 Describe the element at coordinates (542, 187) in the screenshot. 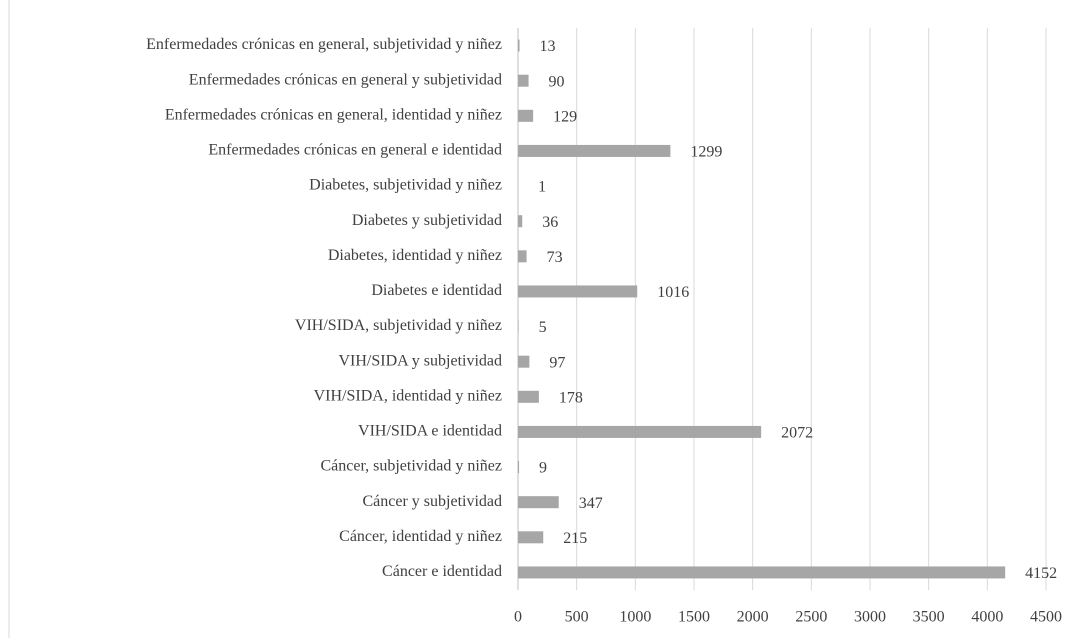

I see `value-label: 1` at that location.